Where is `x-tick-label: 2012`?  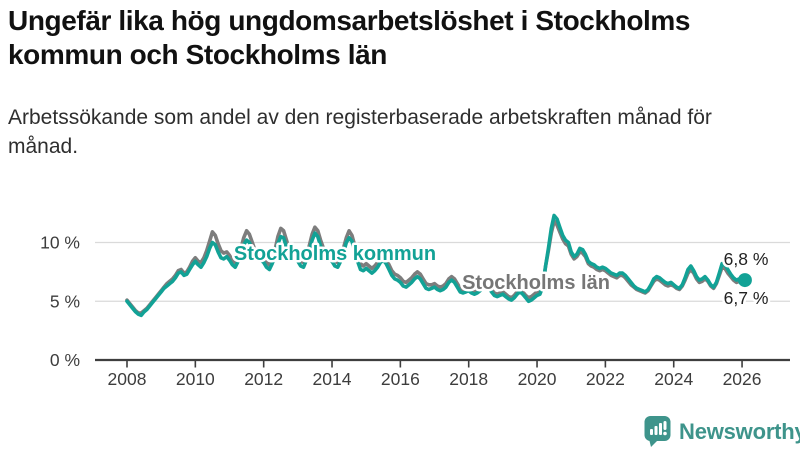 x-tick-label: 2012 is located at coordinates (263, 379).